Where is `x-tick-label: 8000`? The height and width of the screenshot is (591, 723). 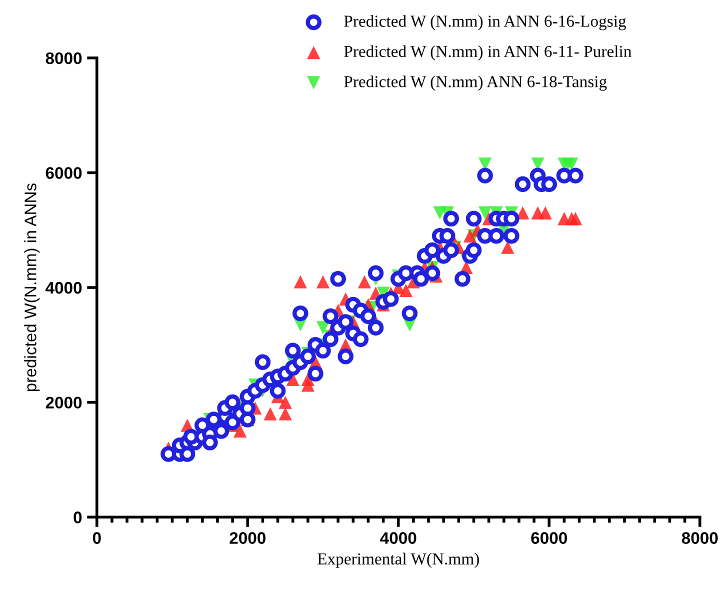
x-tick-label: 8000 is located at coordinates (700, 538).